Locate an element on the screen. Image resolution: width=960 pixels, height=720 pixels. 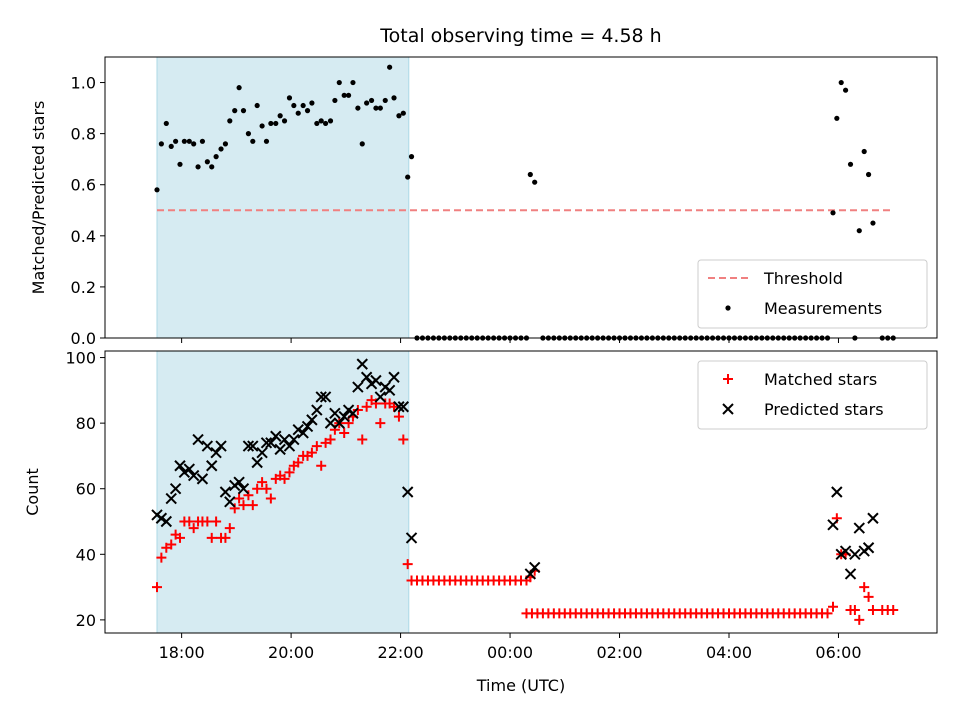
x-tick-label: 00:00 is located at coordinates (510, 652).